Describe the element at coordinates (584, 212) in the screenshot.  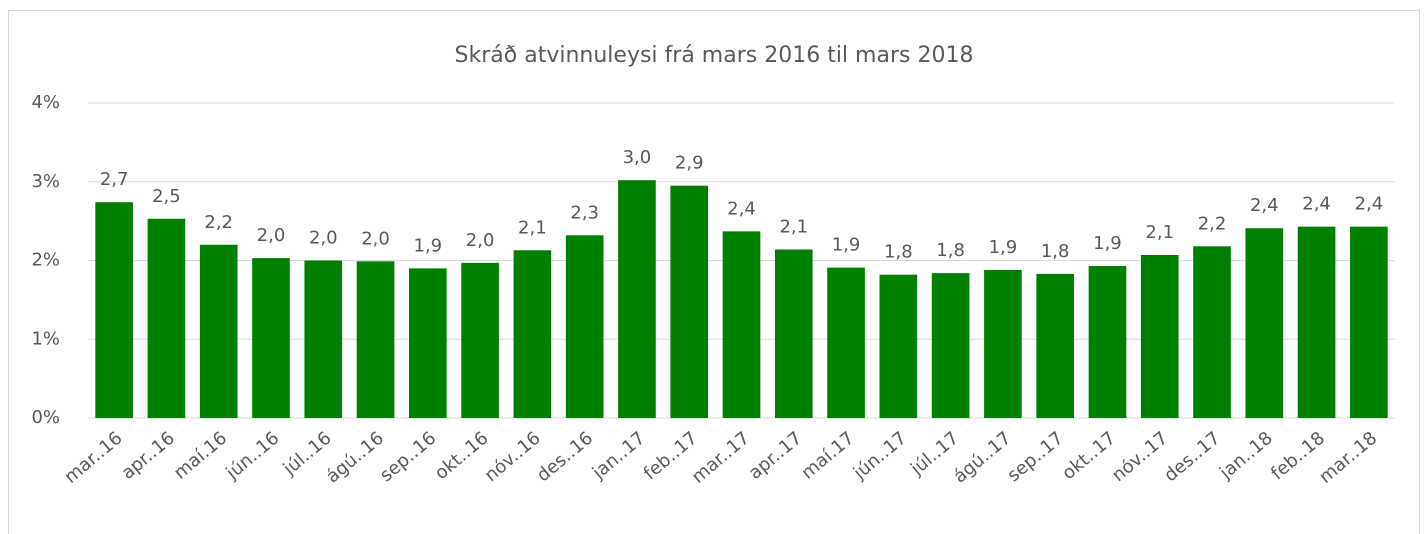
I see `value-label: 2,3` at that location.